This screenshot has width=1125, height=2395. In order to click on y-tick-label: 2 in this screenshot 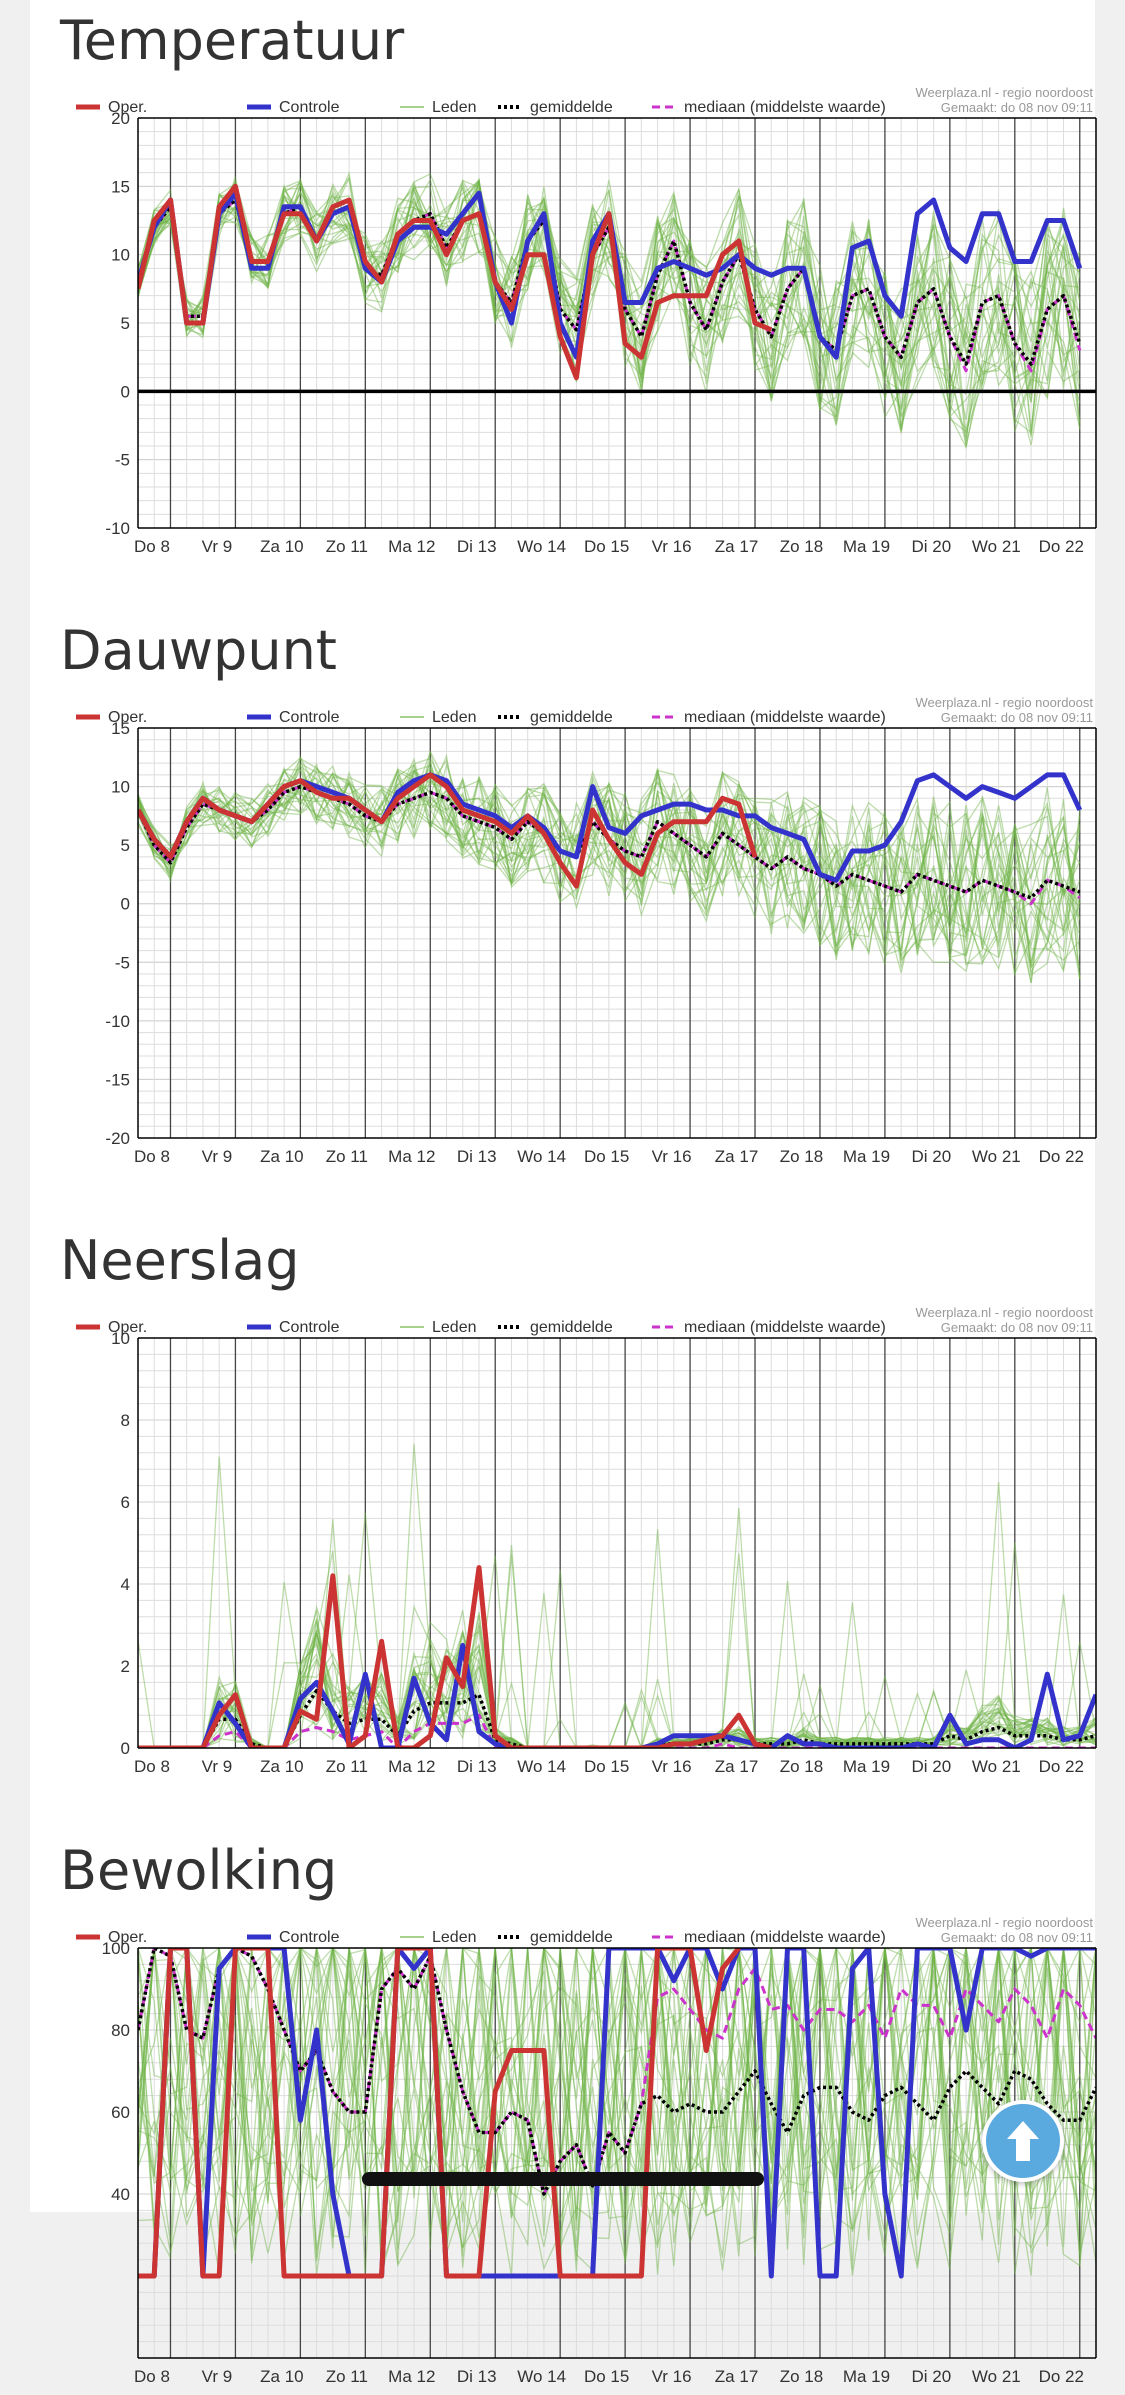, I will do `click(125, 1666)`.